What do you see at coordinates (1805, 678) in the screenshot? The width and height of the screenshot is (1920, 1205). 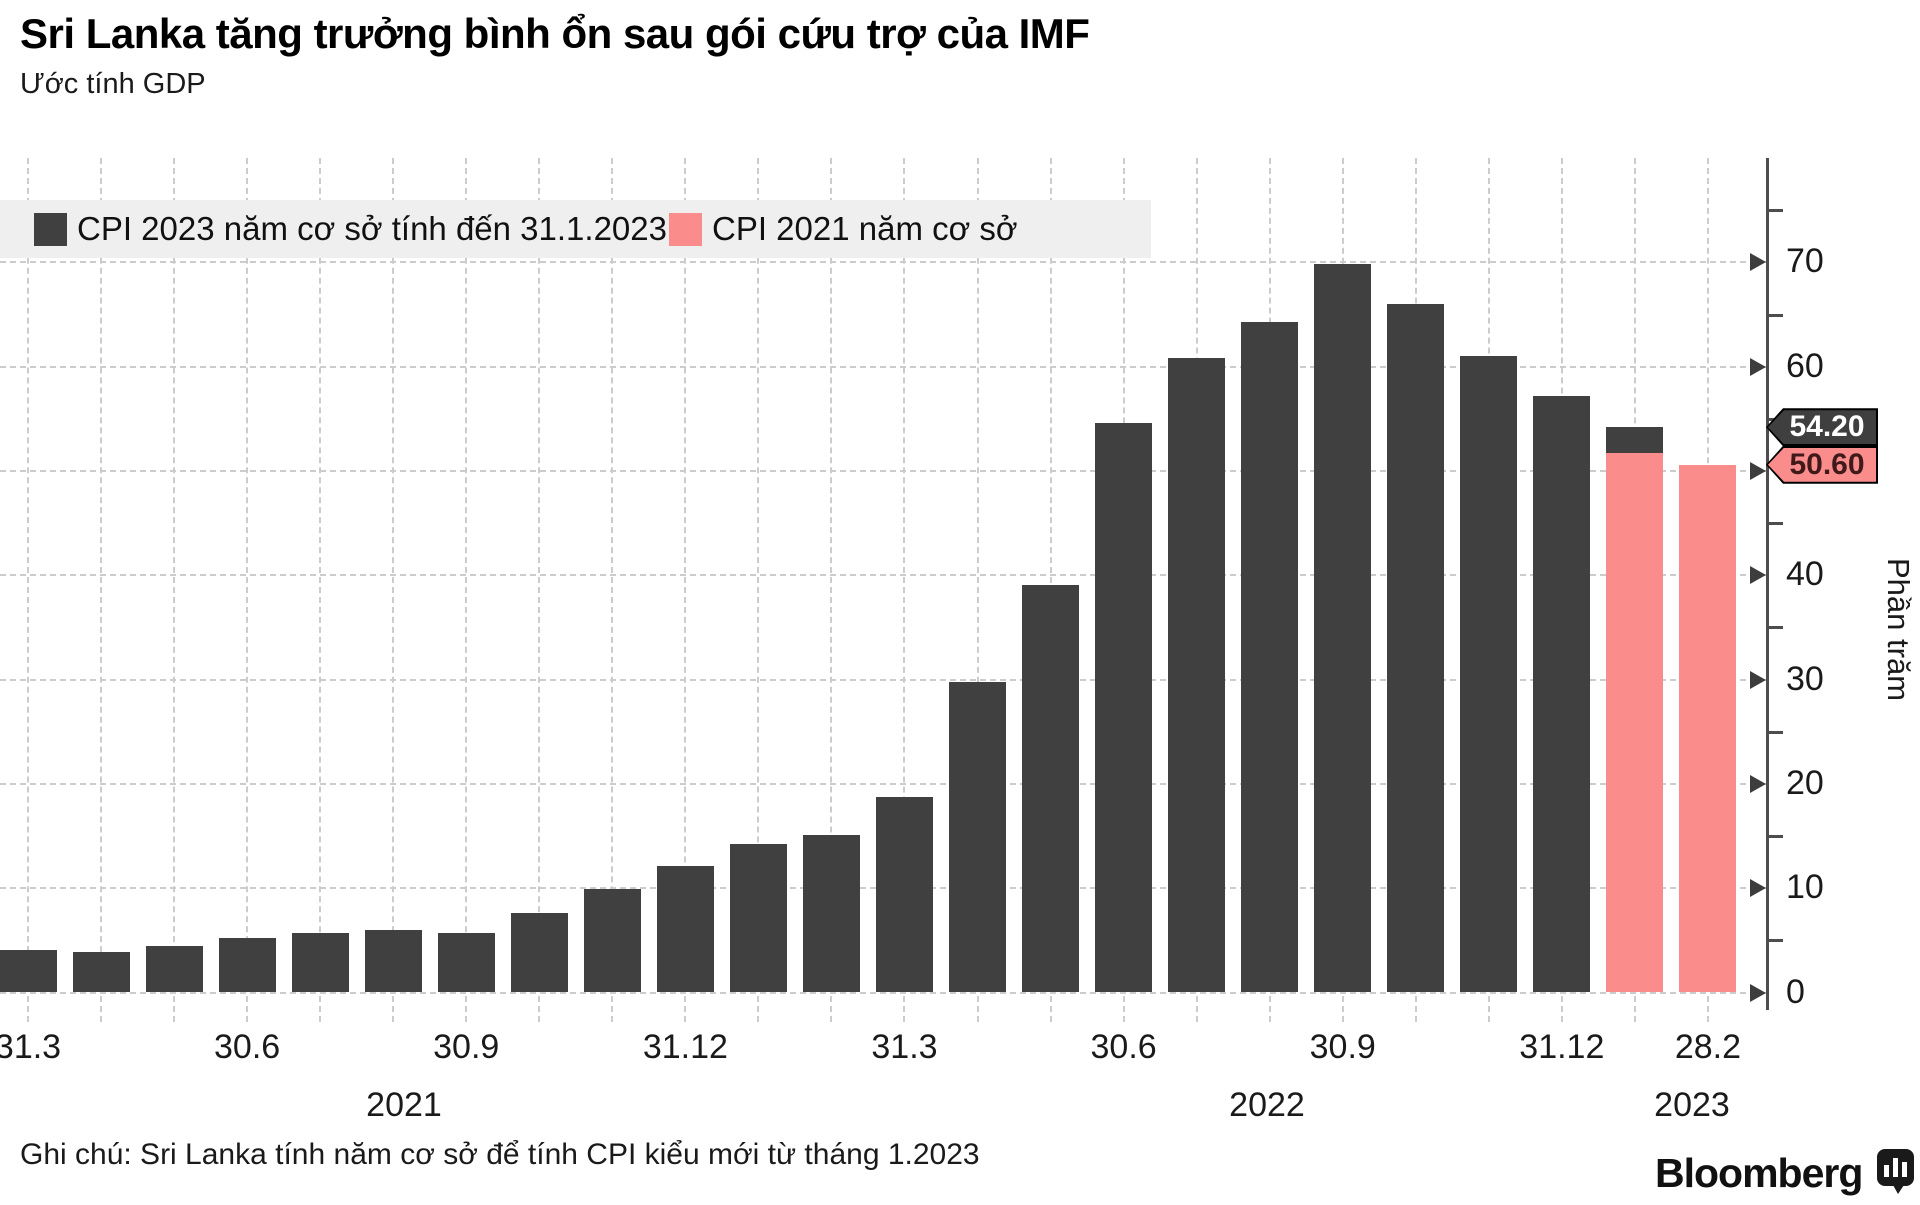 I see `y-tick-label: 30` at bounding box center [1805, 678].